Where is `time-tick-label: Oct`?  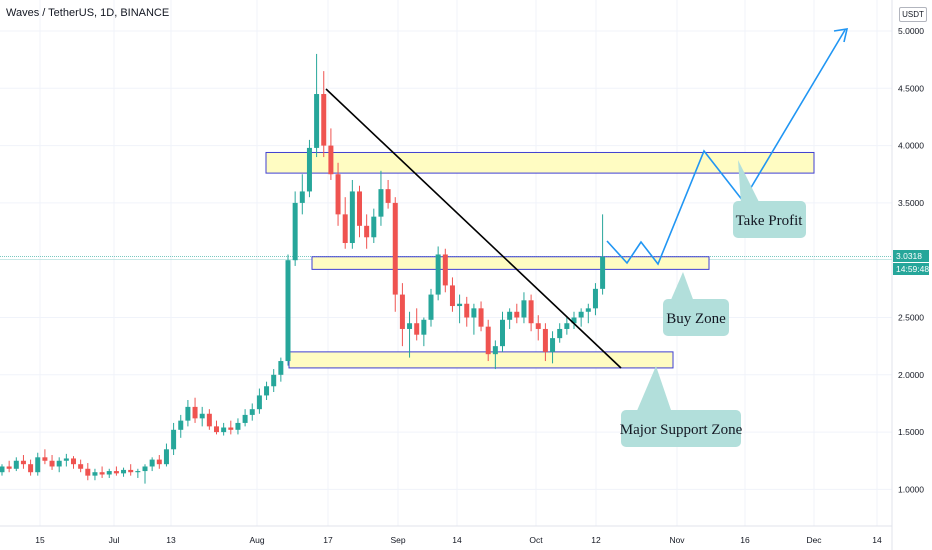 time-tick-label: Oct is located at coordinates (536, 540).